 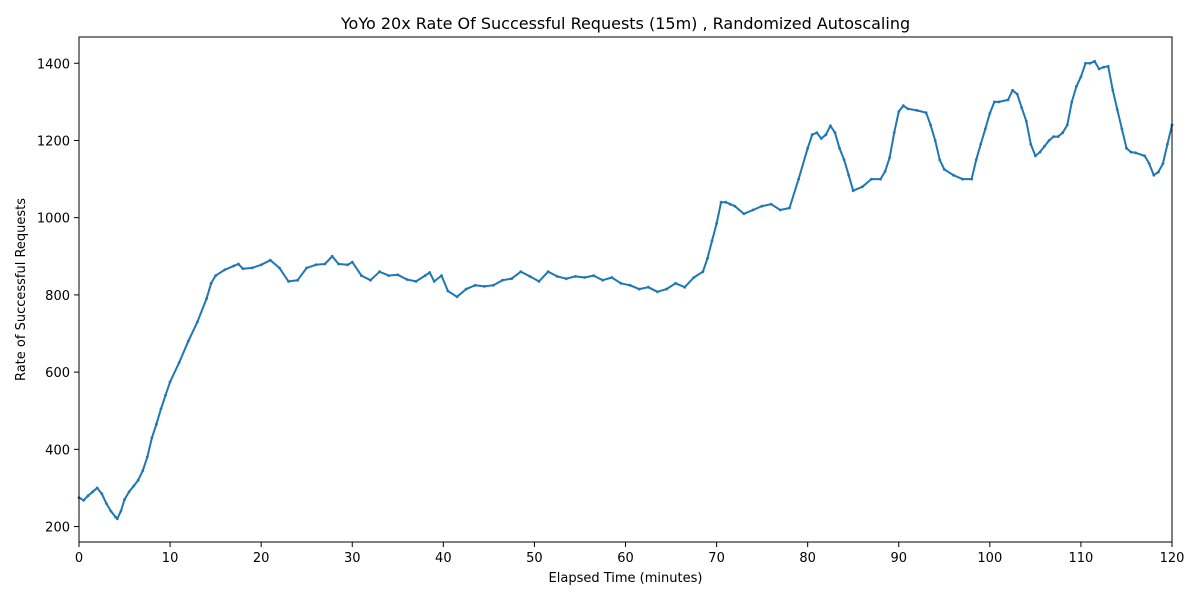 What do you see at coordinates (57, 373) in the screenshot?
I see `y-tick-label: 600` at bounding box center [57, 373].